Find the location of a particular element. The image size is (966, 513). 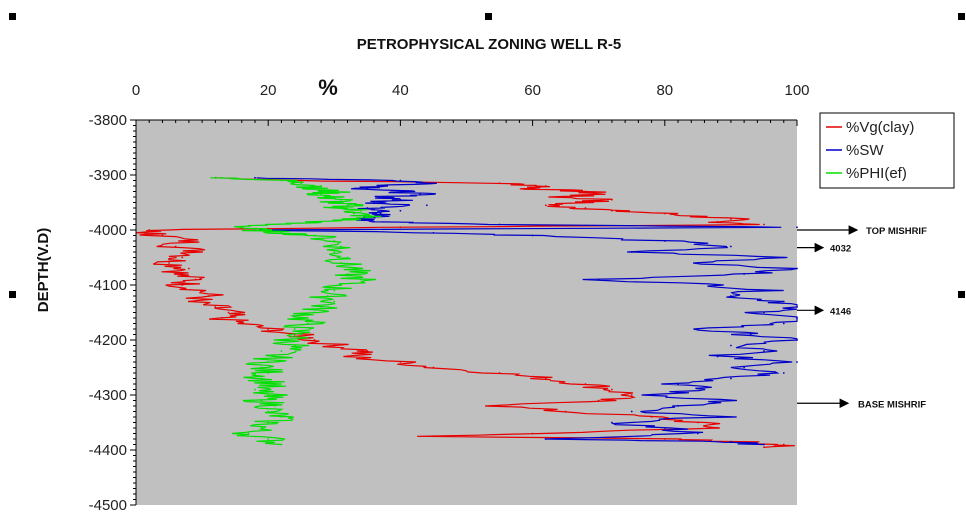

chart-title: PETROPHYSICAL ZONING WELL R-5 is located at coordinates (489, 44).